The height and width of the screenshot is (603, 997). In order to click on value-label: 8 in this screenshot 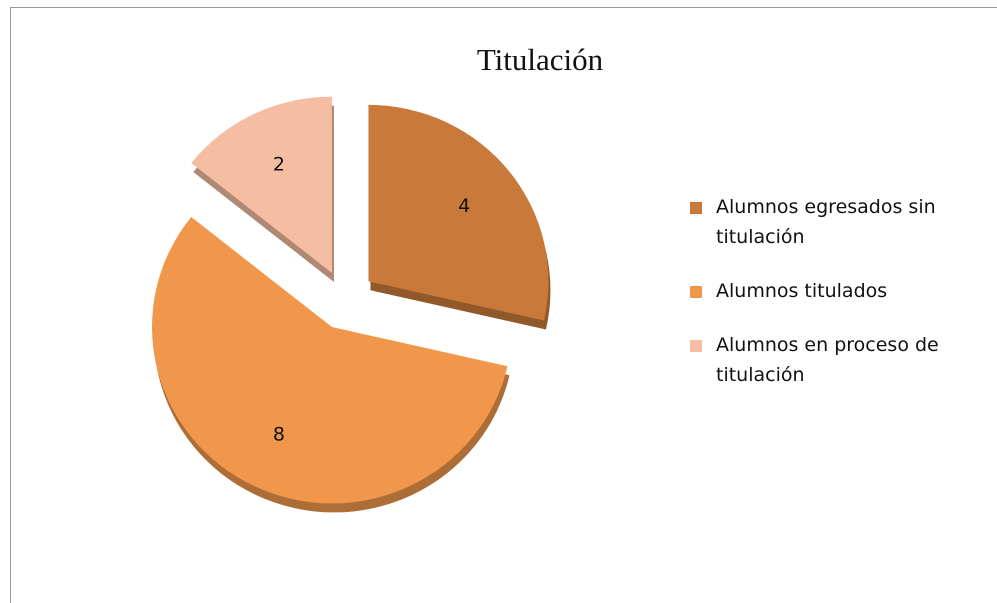, I will do `click(279, 435)`.